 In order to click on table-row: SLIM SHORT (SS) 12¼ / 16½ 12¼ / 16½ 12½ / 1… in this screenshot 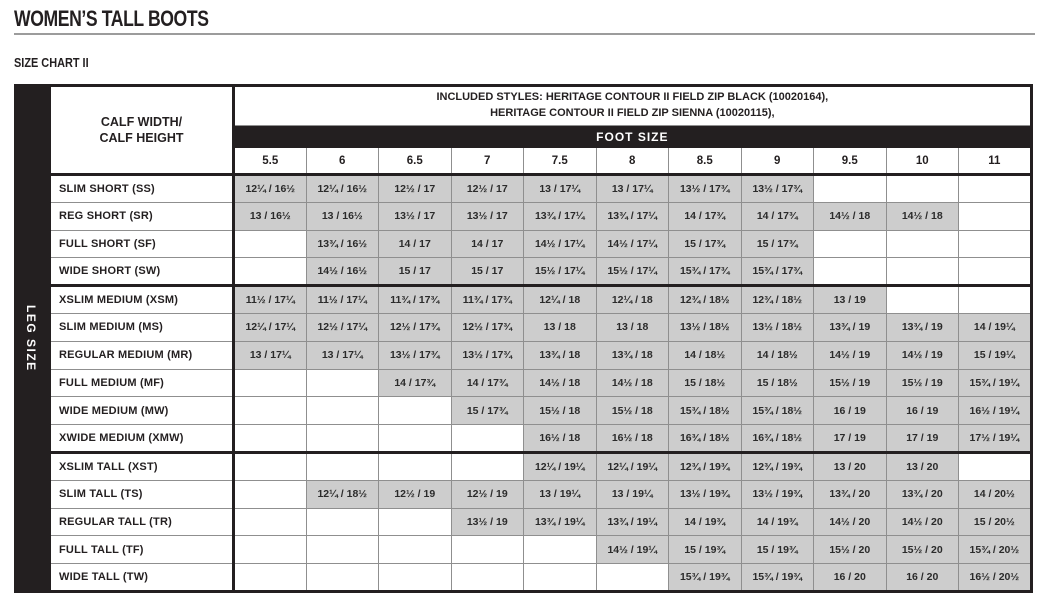, I will do `click(540, 188)`.